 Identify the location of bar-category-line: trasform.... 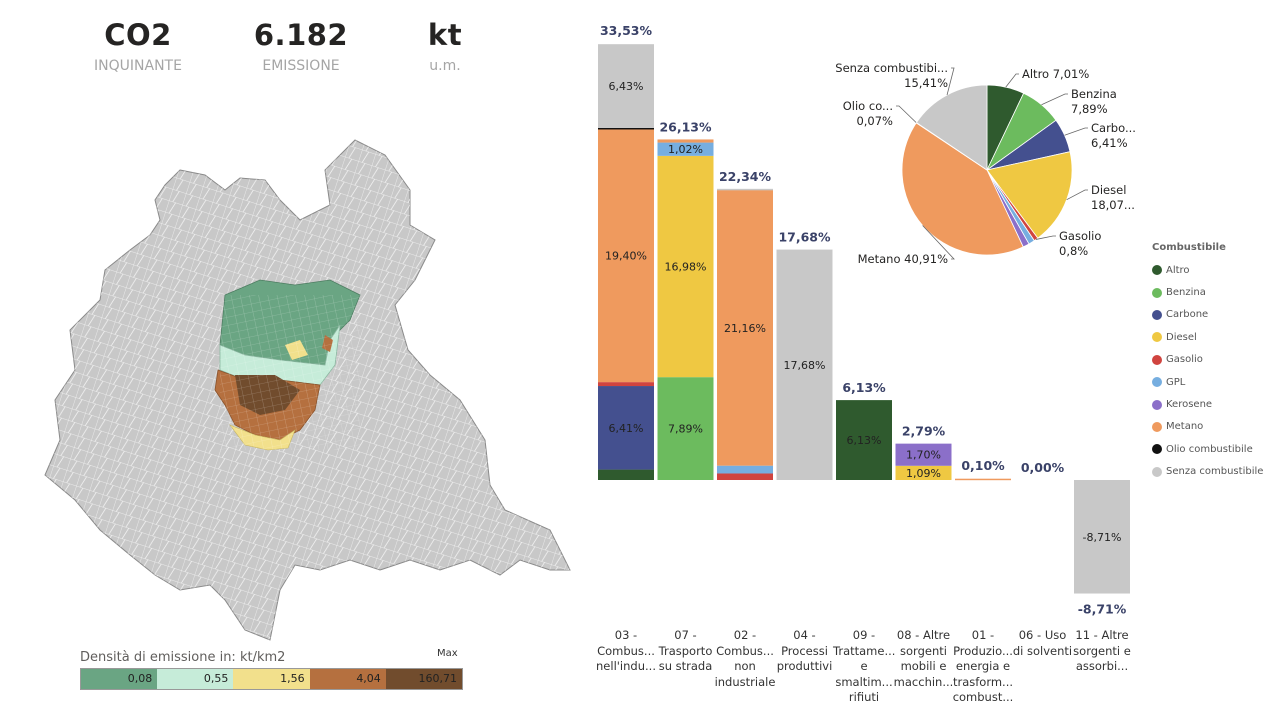
(983, 681).